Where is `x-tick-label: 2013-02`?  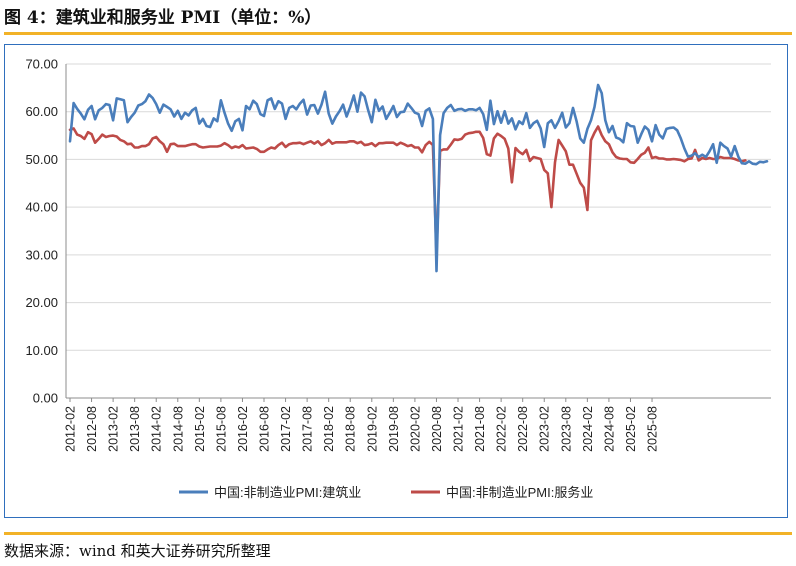 x-tick-label: 2013-02 is located at coordinates (114, 429).